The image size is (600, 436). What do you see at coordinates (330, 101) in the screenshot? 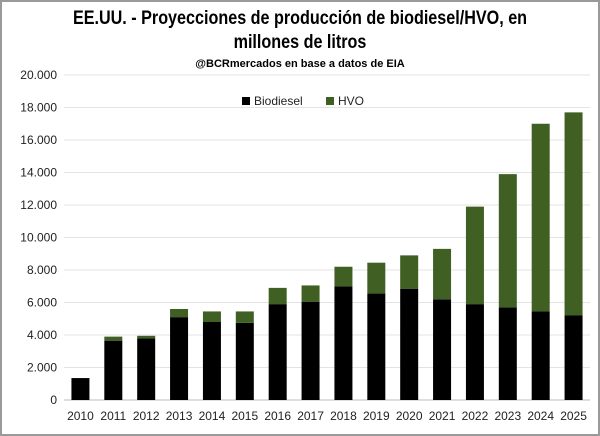
I see `legend-swatch-hvo` at bounding box center [330, 101].